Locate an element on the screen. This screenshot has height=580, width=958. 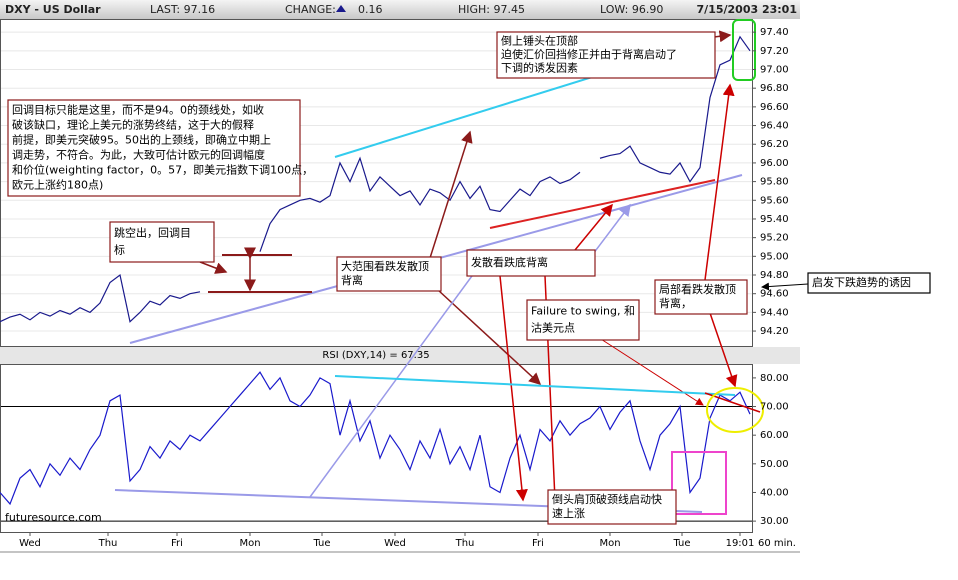
watermark: futuresource.com is located at coordinates (53, 517).